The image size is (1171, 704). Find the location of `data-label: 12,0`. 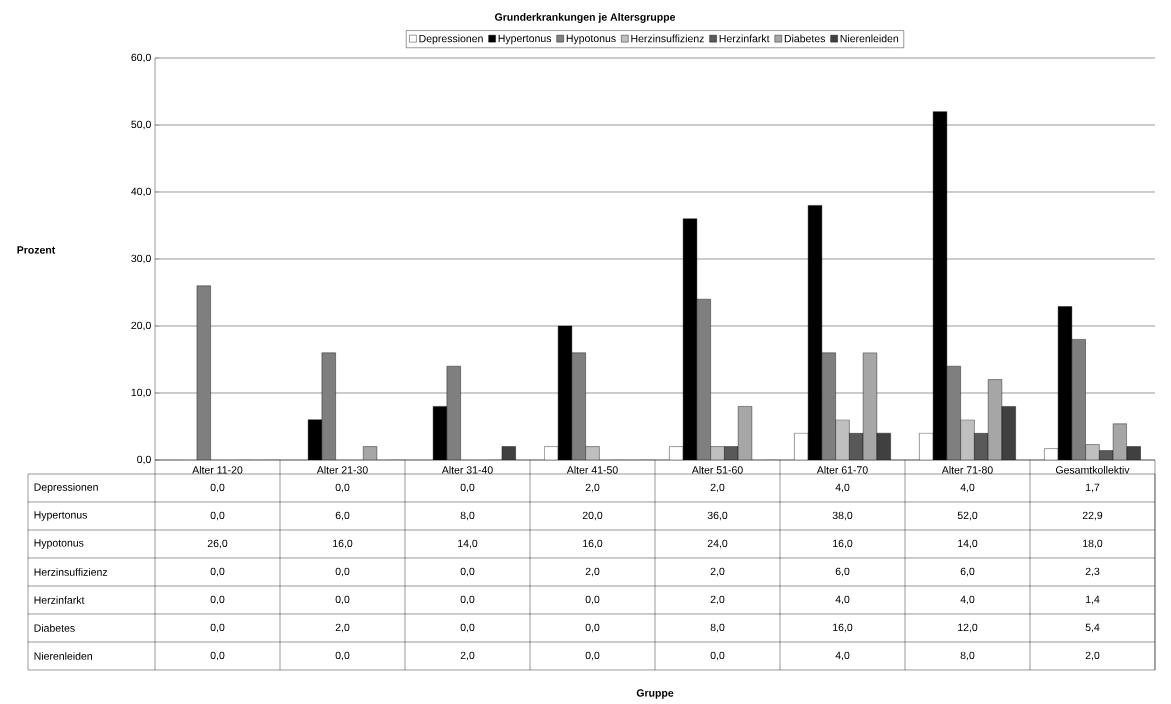

data-label: 12,0 is located at coordinates (968, 628).